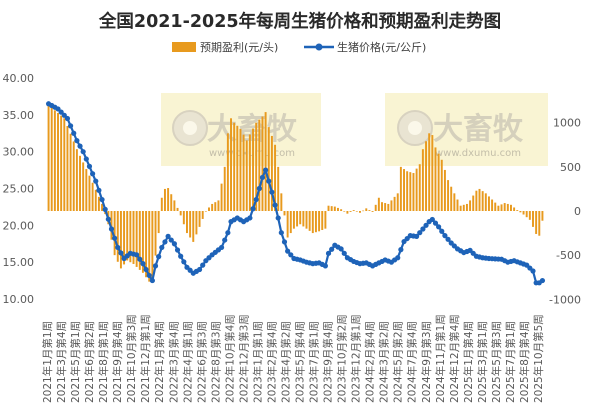 This screenshot has height=406, width=593. I want to click on x-axis-tick: 2023年10月第2周, so click(342, 358).